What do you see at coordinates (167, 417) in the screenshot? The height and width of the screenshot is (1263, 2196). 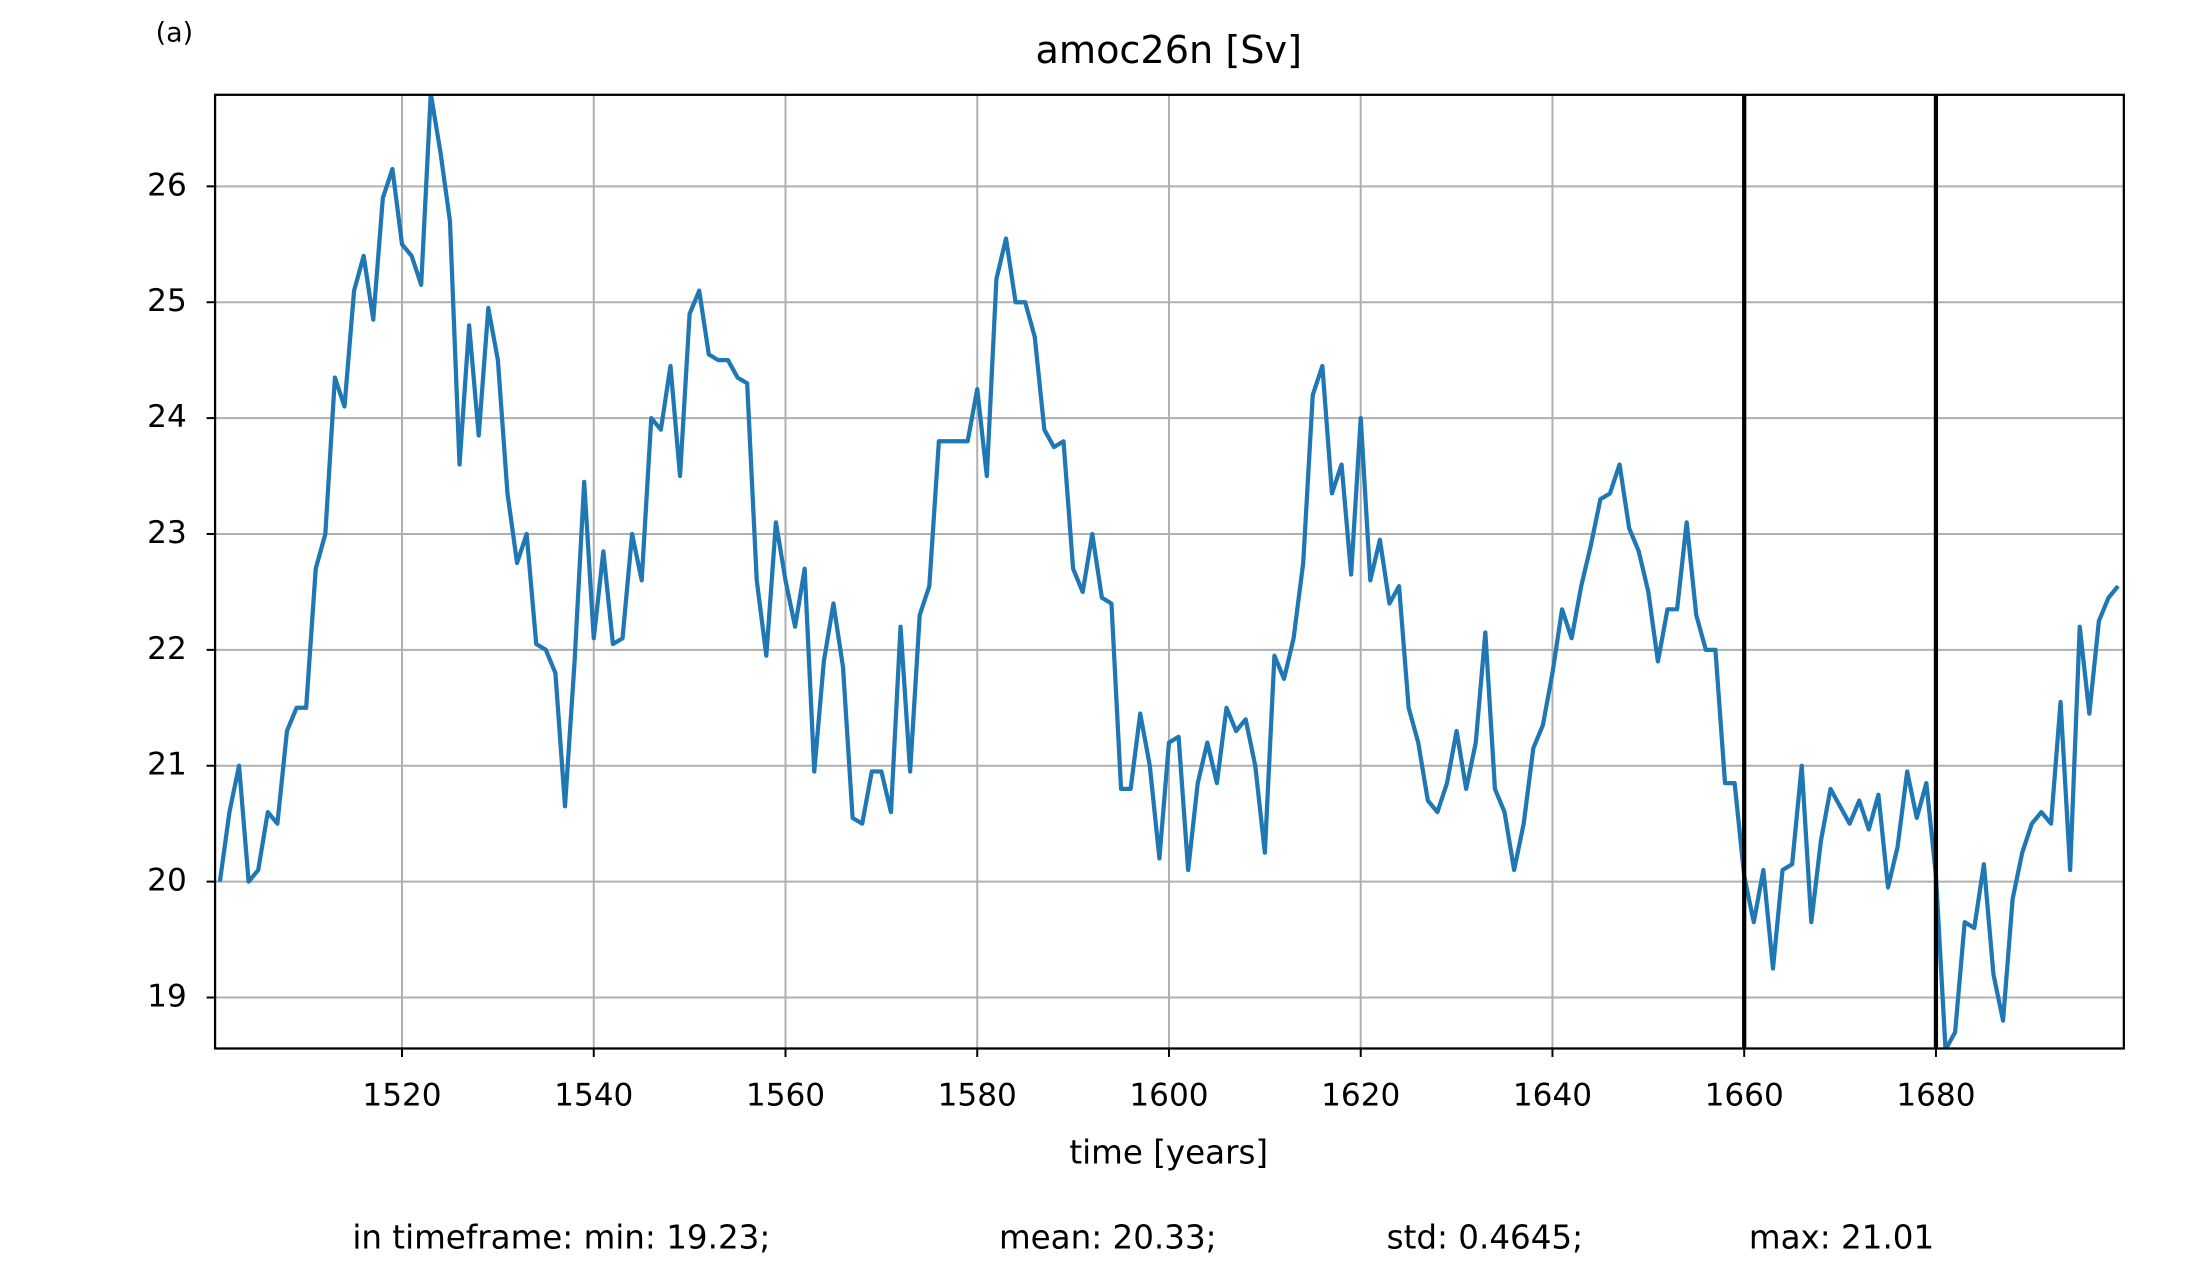 I see `y-tick-label: 24` at bounding box center [167, 417].